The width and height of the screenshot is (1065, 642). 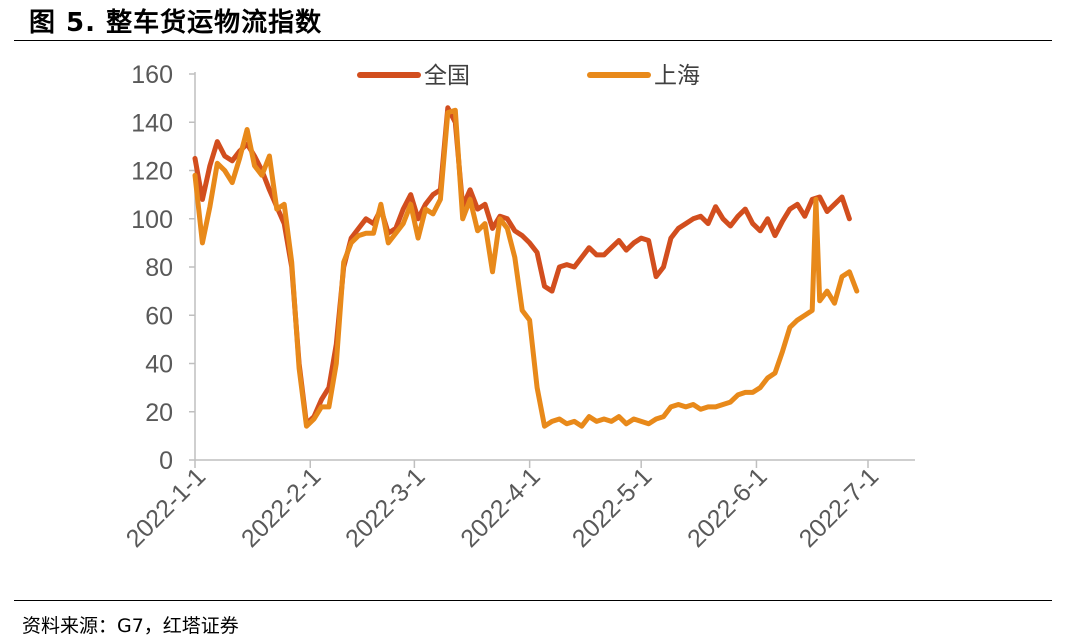 What do you see at coordinates (385, 507) in the screenshot?
I see `x-tick-label: 2022-3-1` at bounding box center [385, 507].